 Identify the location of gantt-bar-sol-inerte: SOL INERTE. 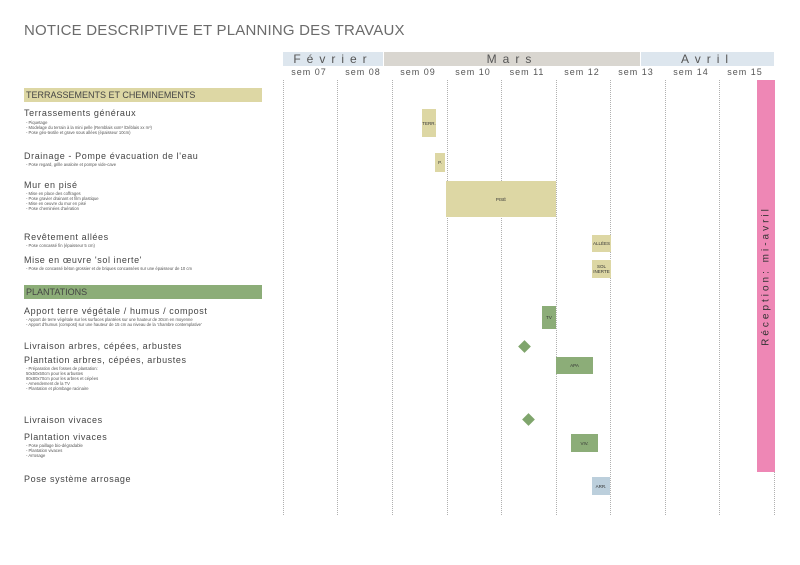
(601, 269).